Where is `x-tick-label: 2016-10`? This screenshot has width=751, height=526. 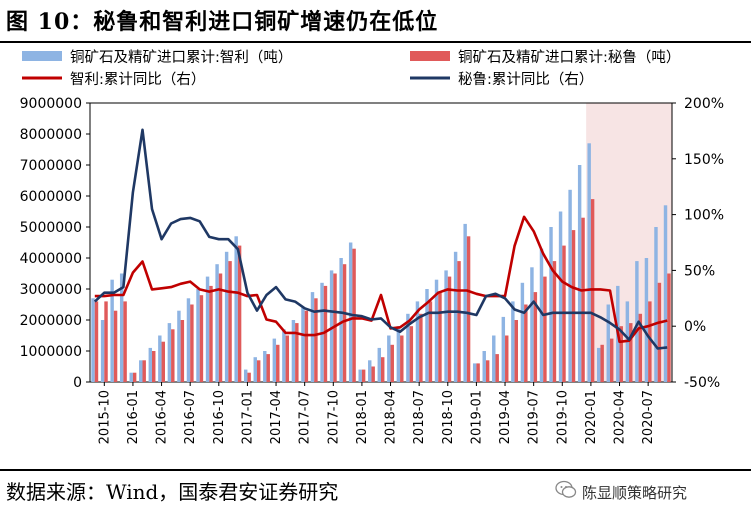 x-tick-label: 2016-10 is located at coordinates (219, 417).